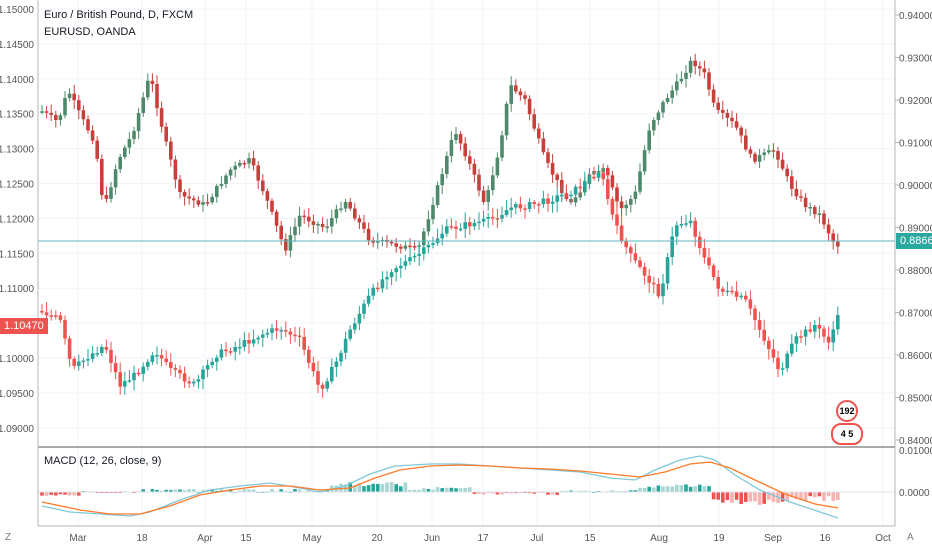  Describe the element at coordinates (312, 538) in the screenshot. I see `time-axis-label: May` at that location.